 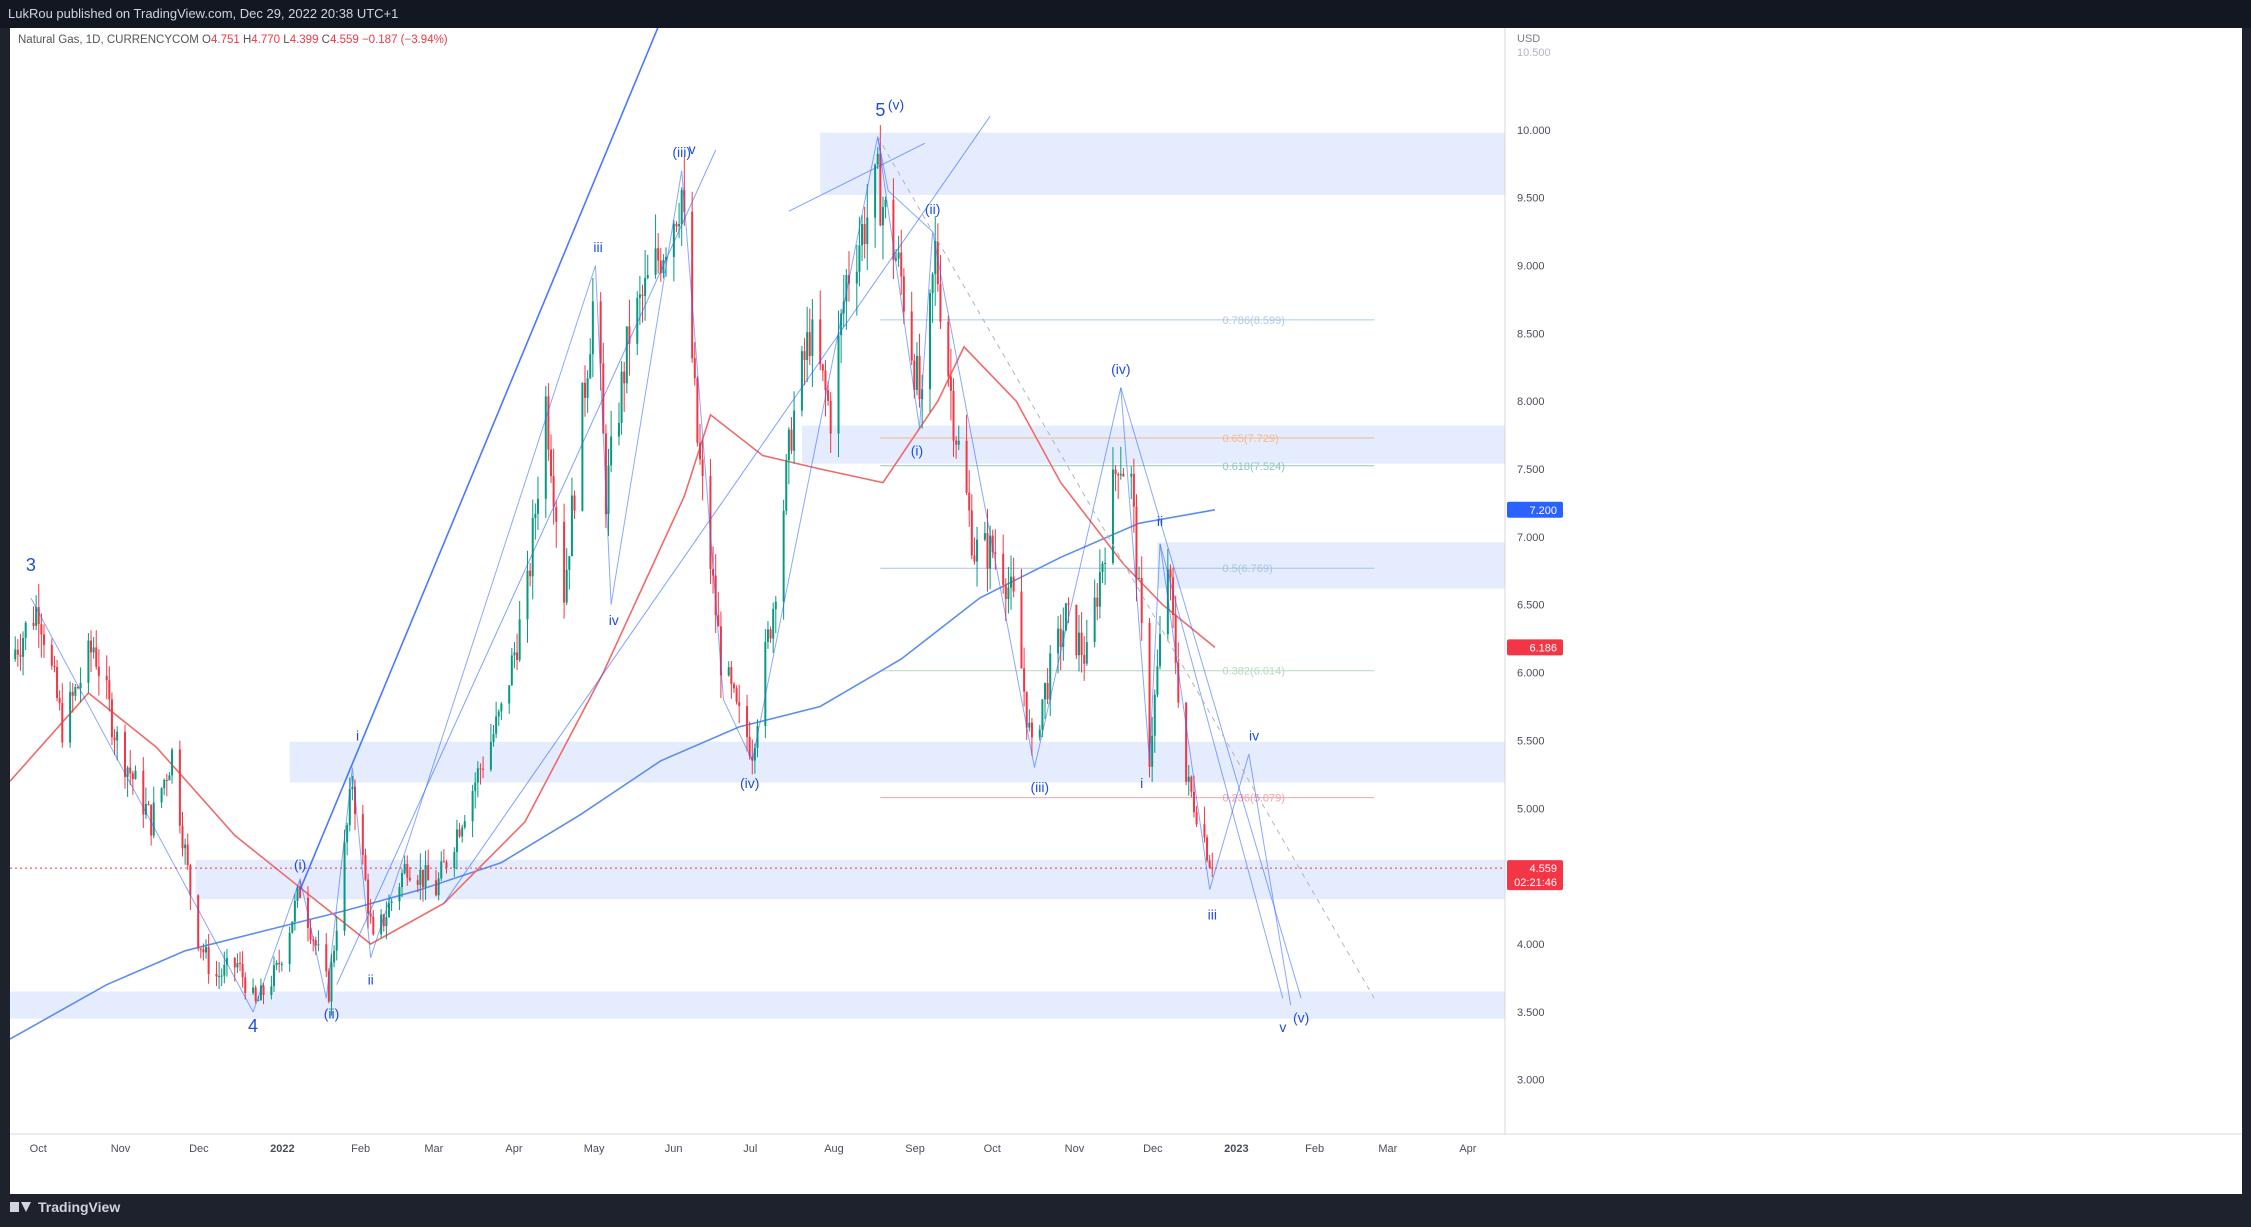 I want to click on wave-label-5: i, so click(x=357, y=735).